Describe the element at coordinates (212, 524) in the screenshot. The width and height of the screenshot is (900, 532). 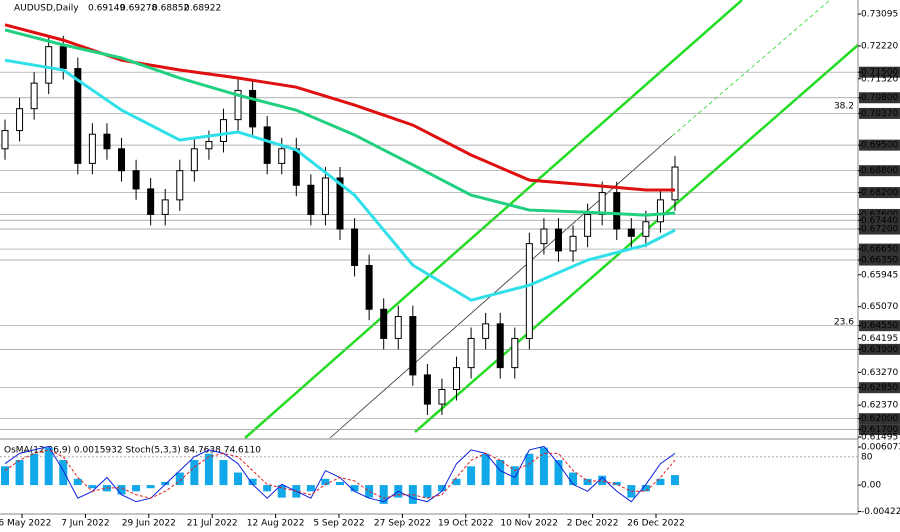
I see `x-tick-label: 21 Jul 2022` at that location.